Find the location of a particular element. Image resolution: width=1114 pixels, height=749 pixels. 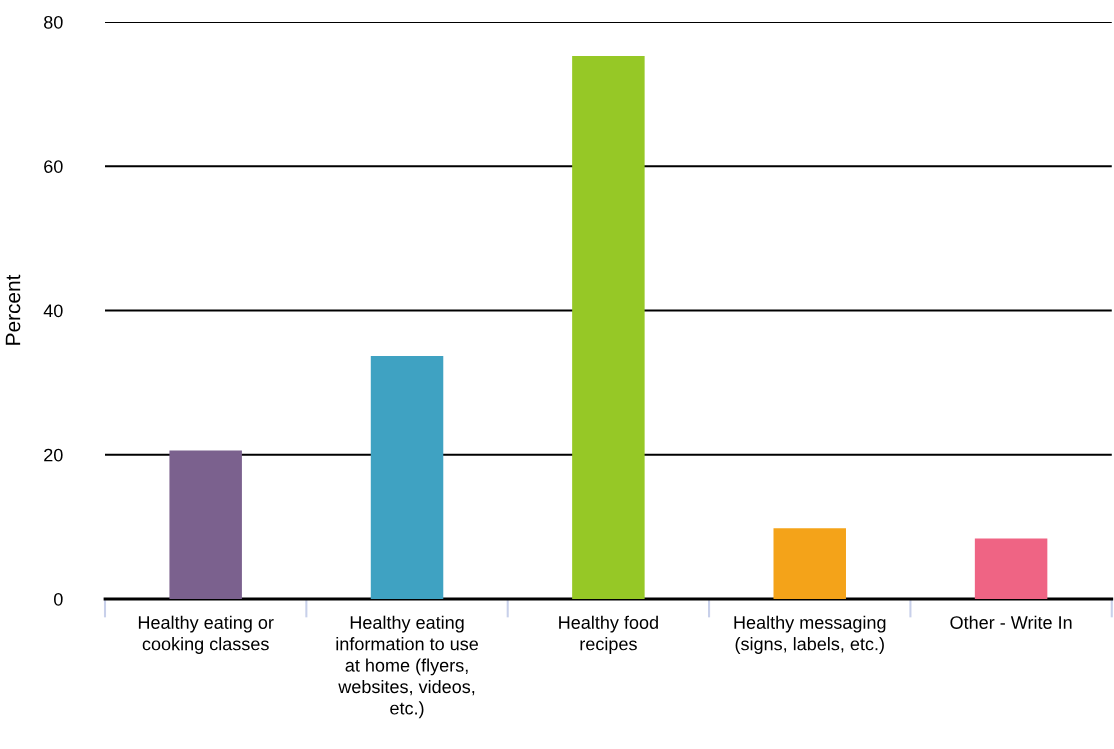

y-tick-label: 20 is located at coordinates (53, 455).